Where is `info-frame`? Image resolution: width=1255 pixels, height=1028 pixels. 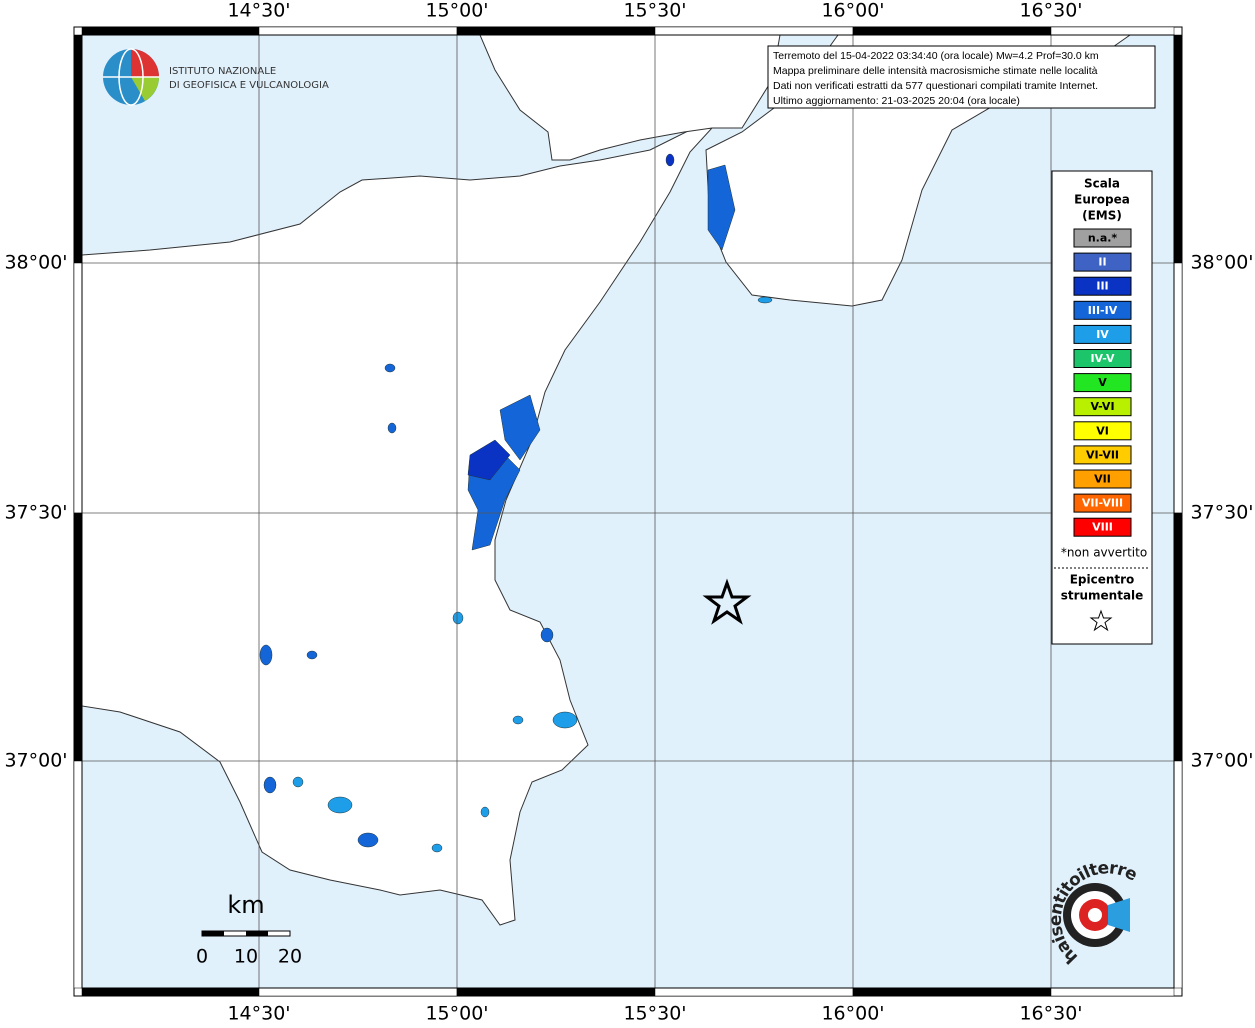
info-frame is located at coordinates (961, 77).